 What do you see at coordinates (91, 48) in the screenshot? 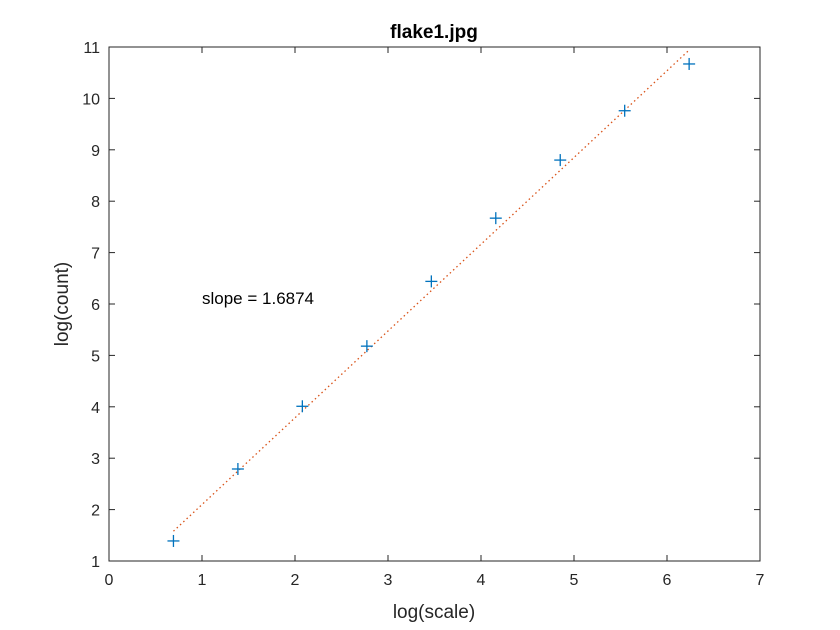
I see `y-tick-label: 11` at bounding box center [91, 48].